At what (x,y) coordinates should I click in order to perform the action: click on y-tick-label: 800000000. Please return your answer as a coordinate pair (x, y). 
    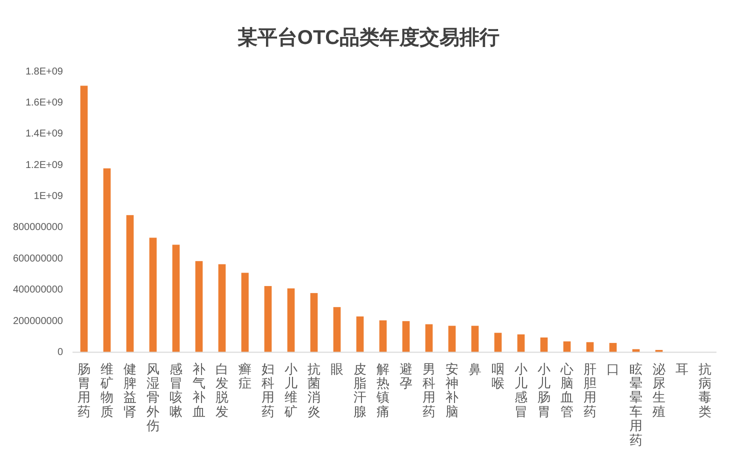
    Looking at the image, I should click on (38, 228).